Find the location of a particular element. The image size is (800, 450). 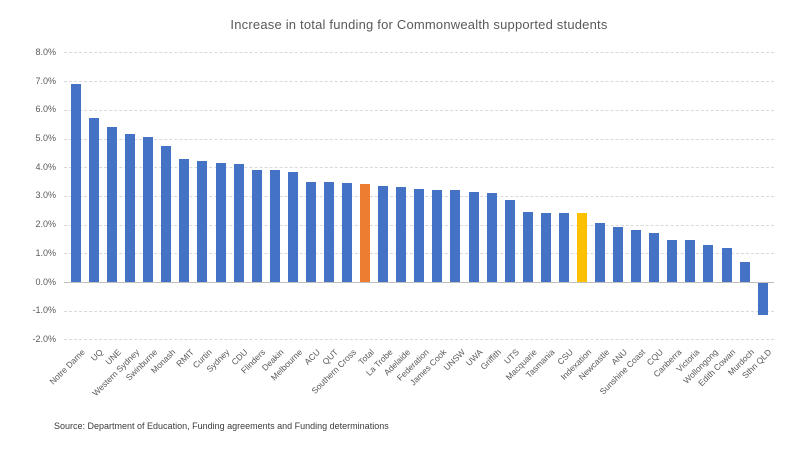

y-axis-label: 7.0% is located at coordinates (45, 80).